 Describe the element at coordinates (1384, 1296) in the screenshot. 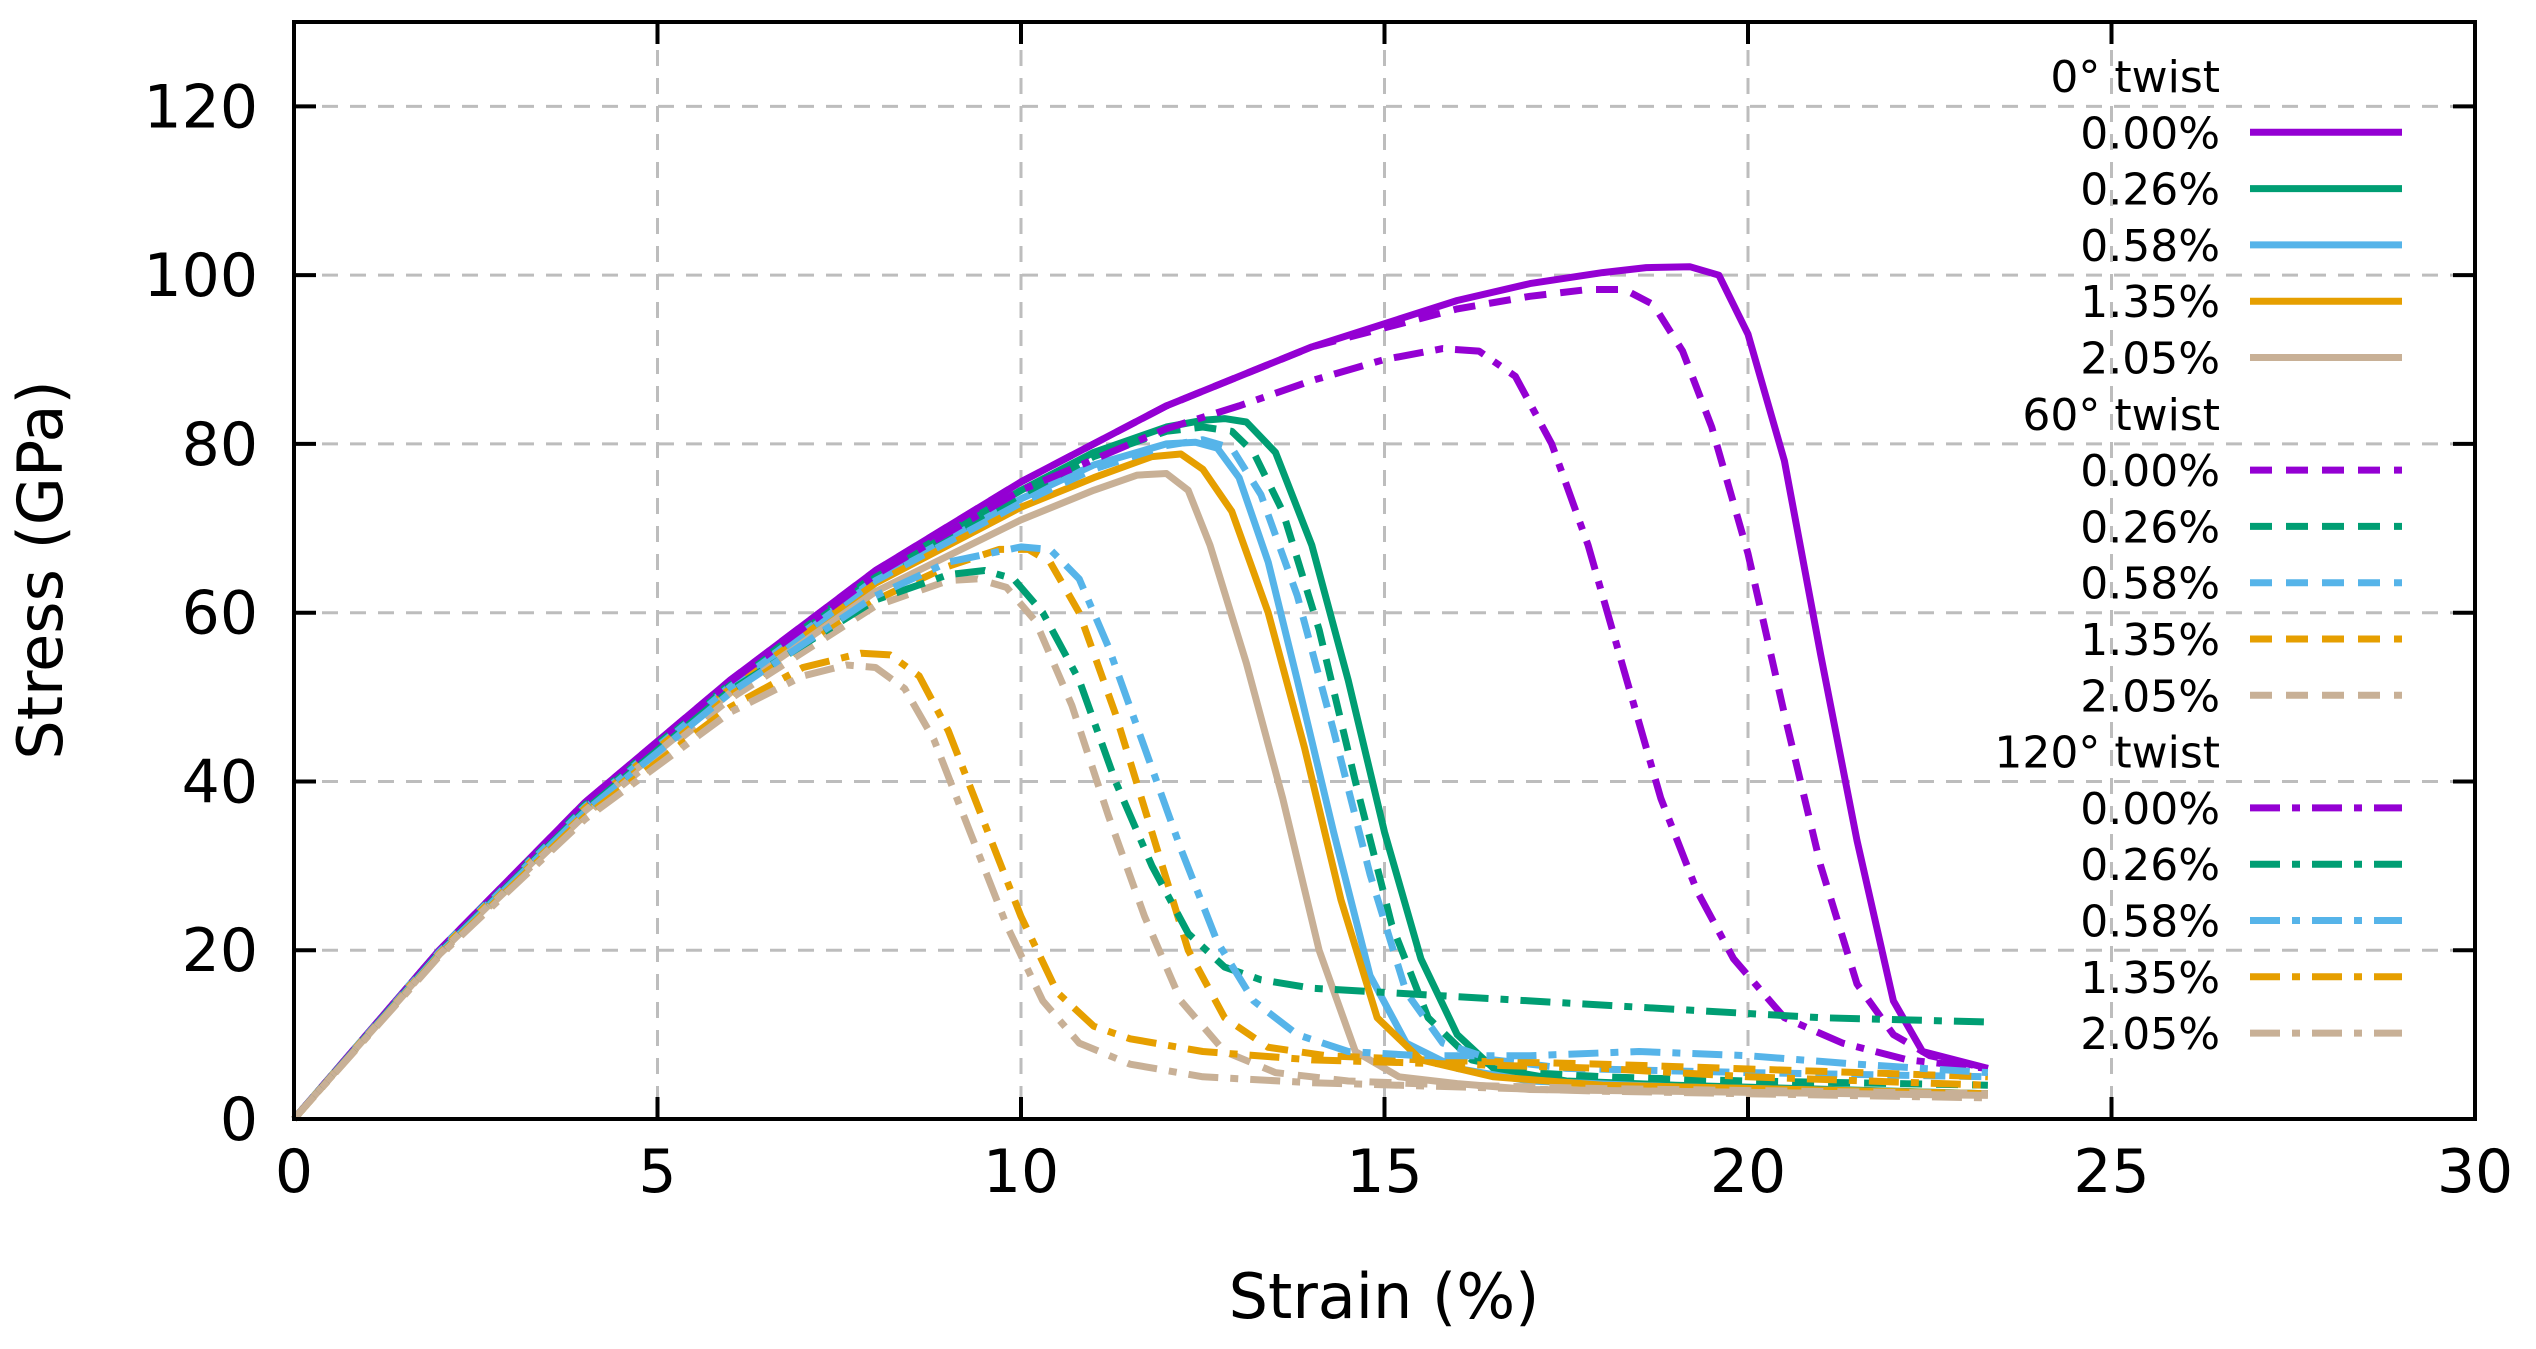

I see `x-axis-title: Strain (%)` at that location.